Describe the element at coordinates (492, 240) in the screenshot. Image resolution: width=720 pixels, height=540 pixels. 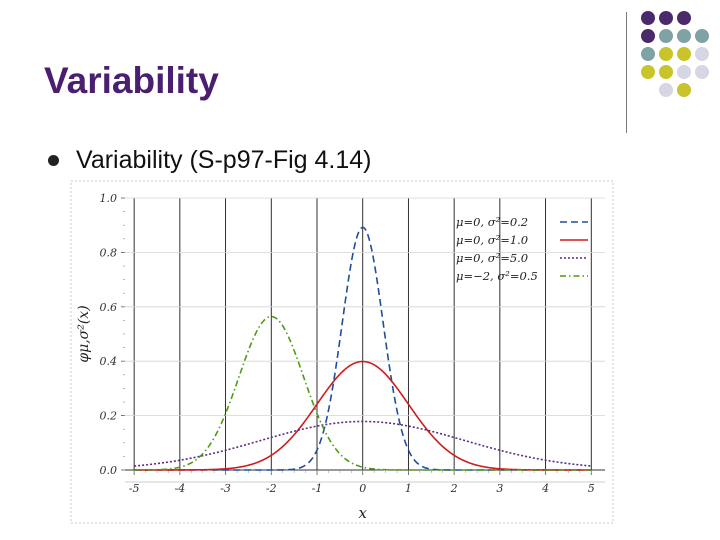
I see `legend-label: μ=0, σ²=1.0` at that location.